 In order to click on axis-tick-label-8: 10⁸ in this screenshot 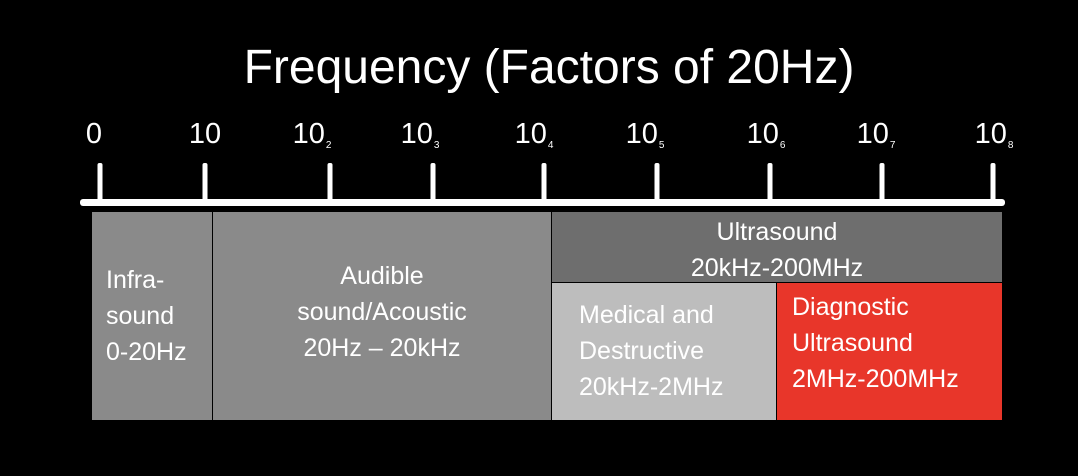, I will do `click(994, 134)`.